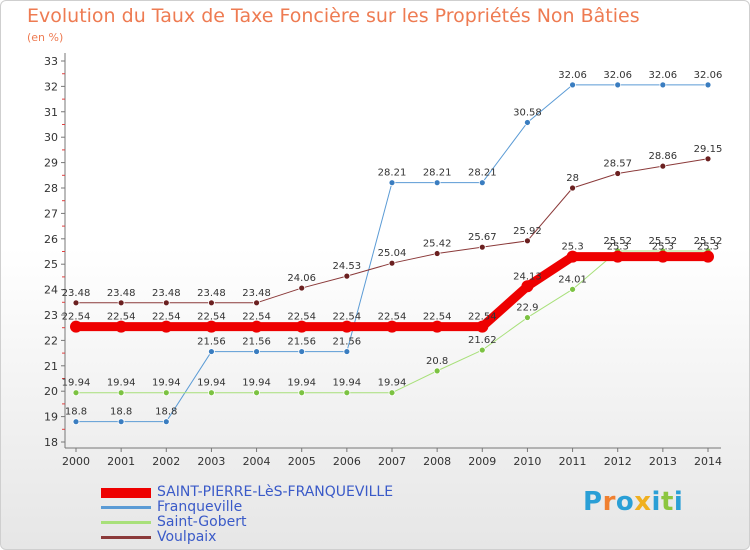 The image size is (750, 550). I want to click on x-tick-label: 2005, so click(302, 461).